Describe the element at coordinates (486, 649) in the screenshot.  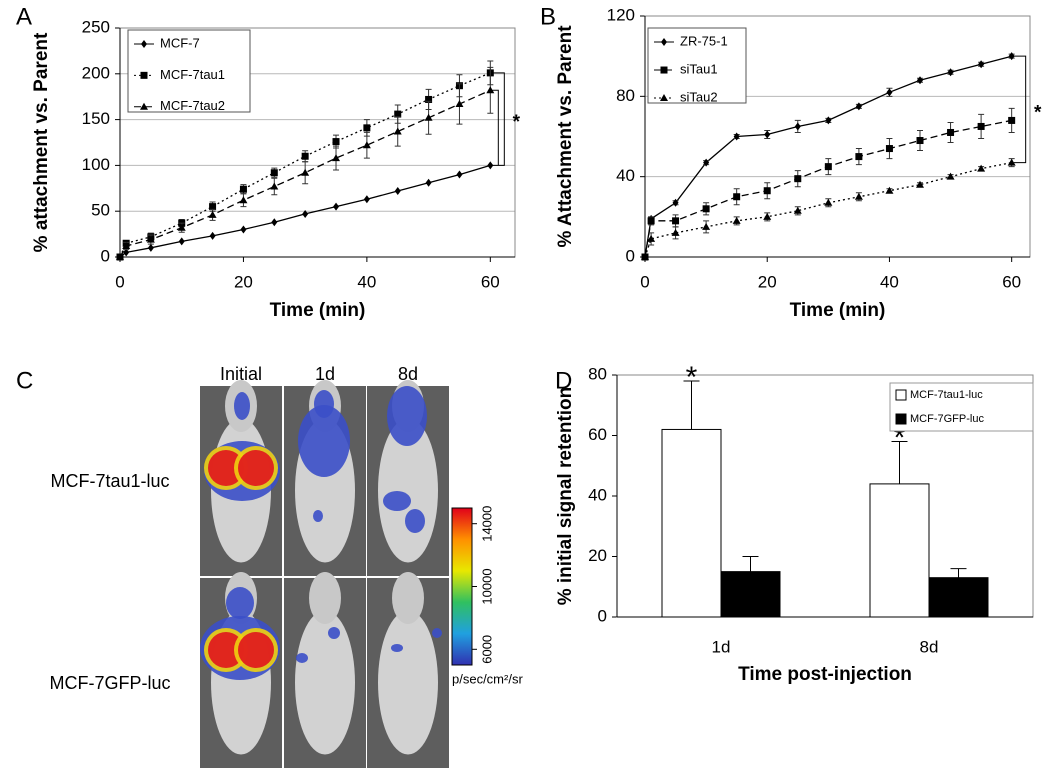
I see `colorbar-tick-label: 6000` at that location.